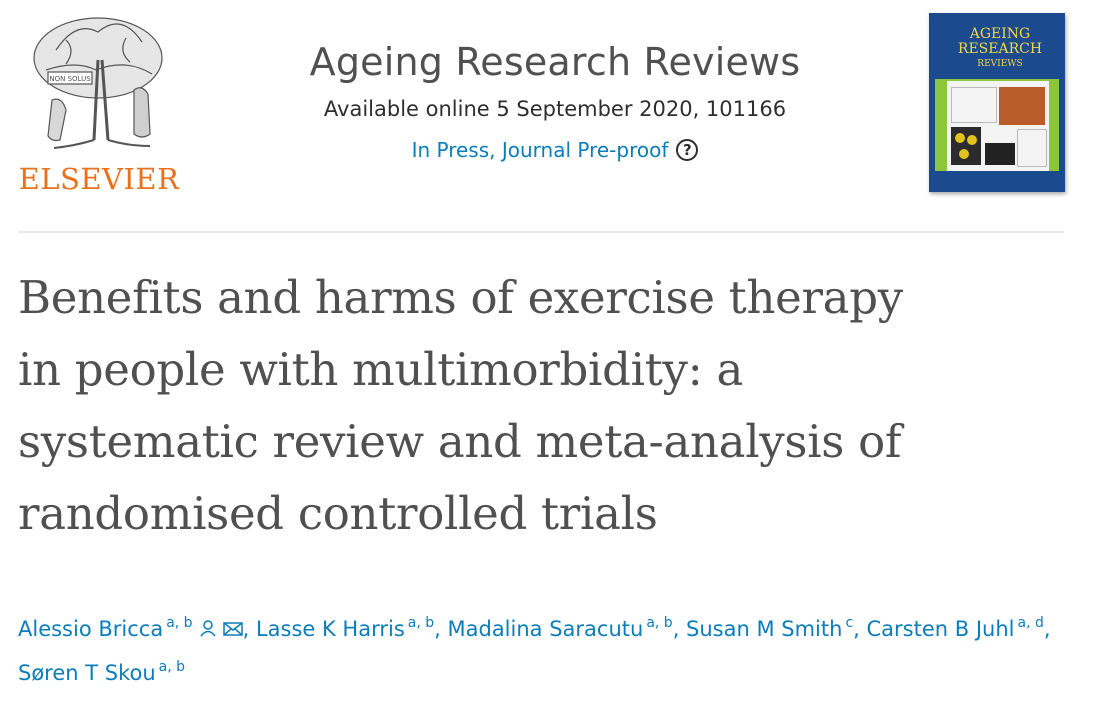 This screenshot has width=1100, height=710. I want to click on cover-title-line3: REVIEWS, so click(1000, 64).